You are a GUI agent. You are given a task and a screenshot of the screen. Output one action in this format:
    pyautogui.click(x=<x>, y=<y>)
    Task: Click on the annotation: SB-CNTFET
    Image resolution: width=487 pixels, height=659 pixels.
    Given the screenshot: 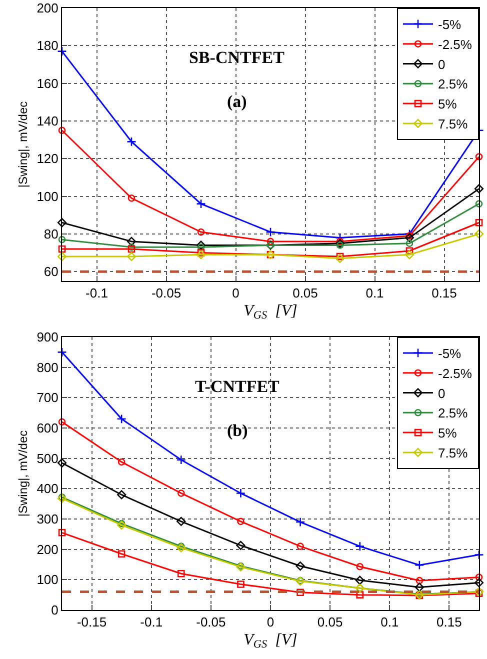 What is the action you would take?
    pyautogui.click(x=237, y=57)
    